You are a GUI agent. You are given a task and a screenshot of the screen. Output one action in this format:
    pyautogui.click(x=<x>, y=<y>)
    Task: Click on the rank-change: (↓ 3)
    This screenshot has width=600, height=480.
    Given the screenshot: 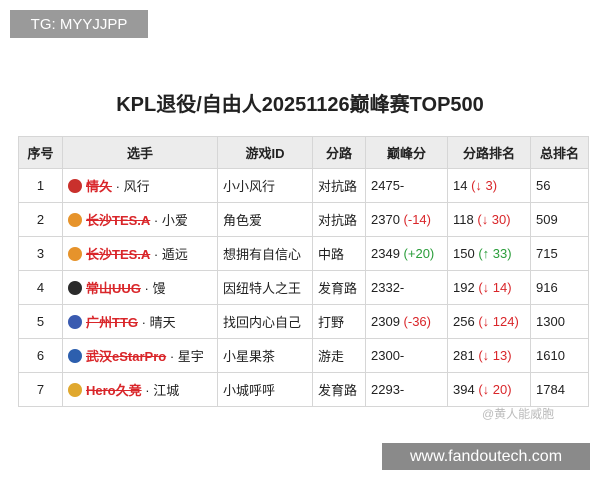 What is the action you would take?
    pyautogui.click(x=484, y=185)
    